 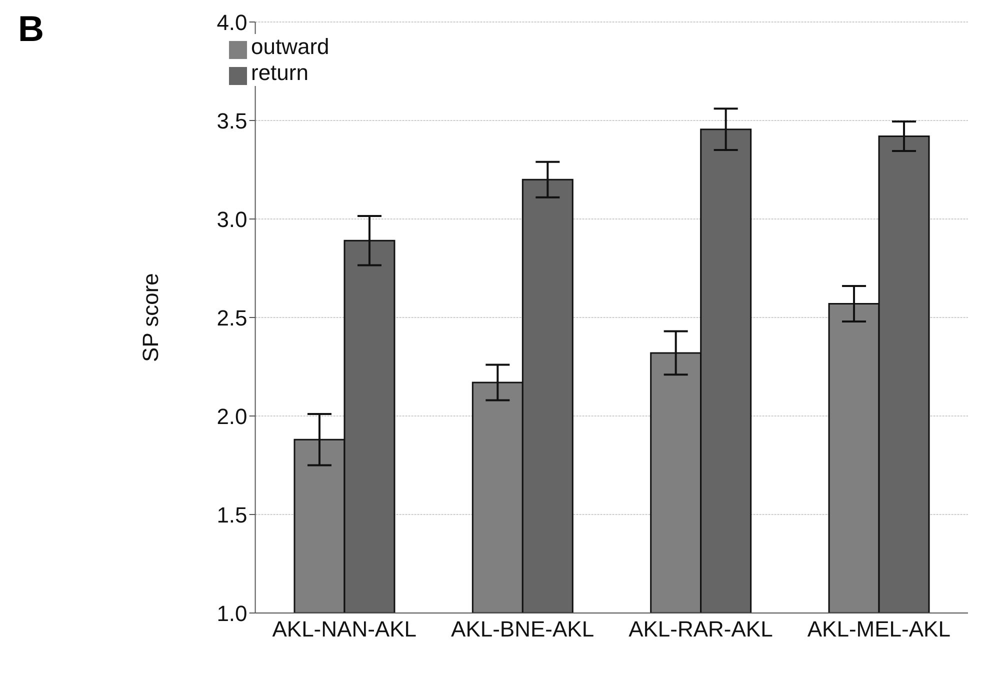 I want to click on x-tick-label: AKL-NAN-AKL, so click(x=344, y=629).